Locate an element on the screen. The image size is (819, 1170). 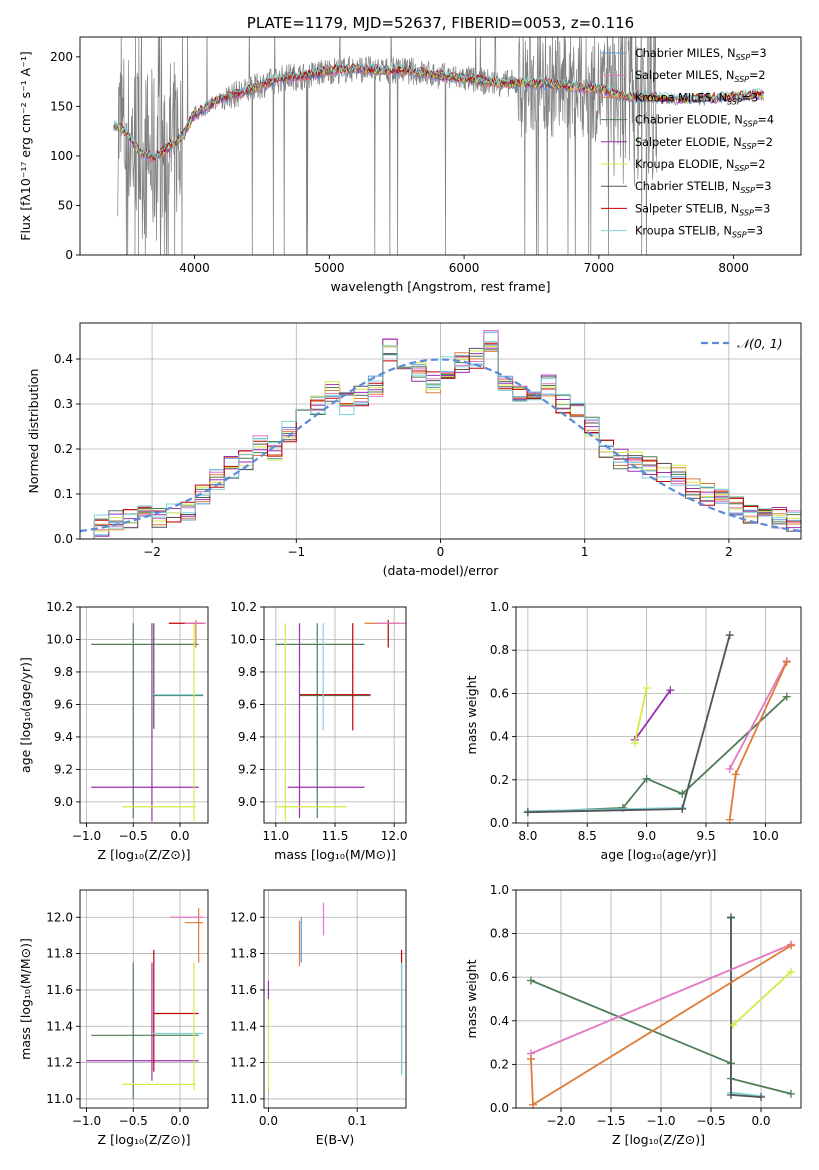
legend-label: Chabrier MILES, NSSP=3 is located at coordinates (701, 54).